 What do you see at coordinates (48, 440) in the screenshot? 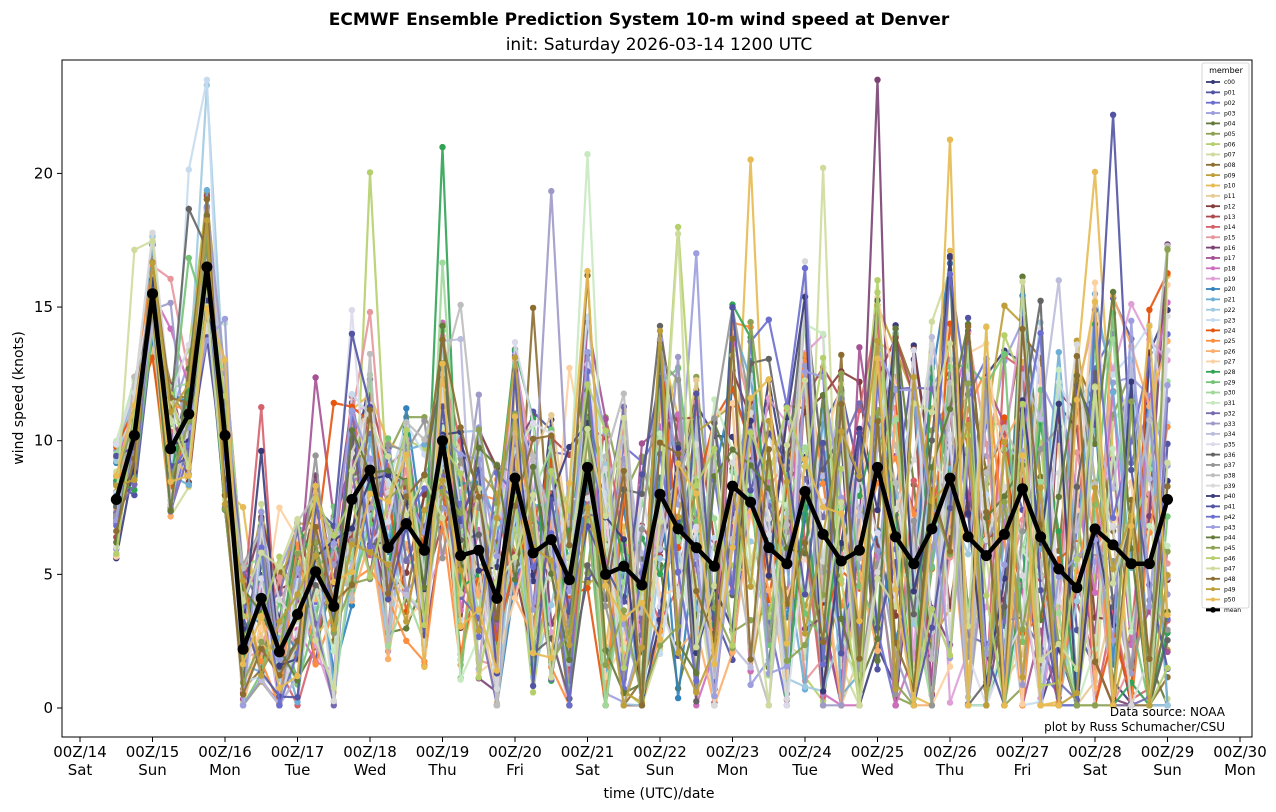
I see `y-axis-ticks: 0 5 10 15 20` at bounding box center [48, 440].